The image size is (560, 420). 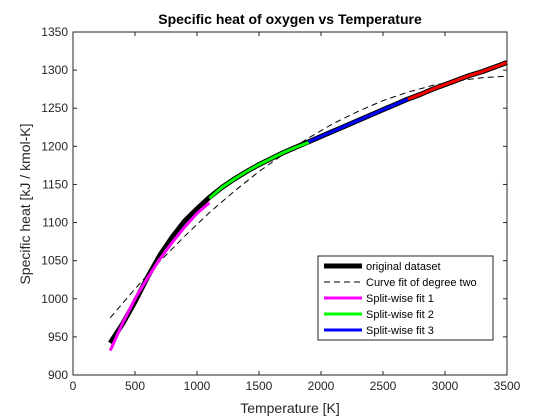 I want to click on y-axis-label: Specific heat [kJ / kmol-K], so click(x=25, y=203).